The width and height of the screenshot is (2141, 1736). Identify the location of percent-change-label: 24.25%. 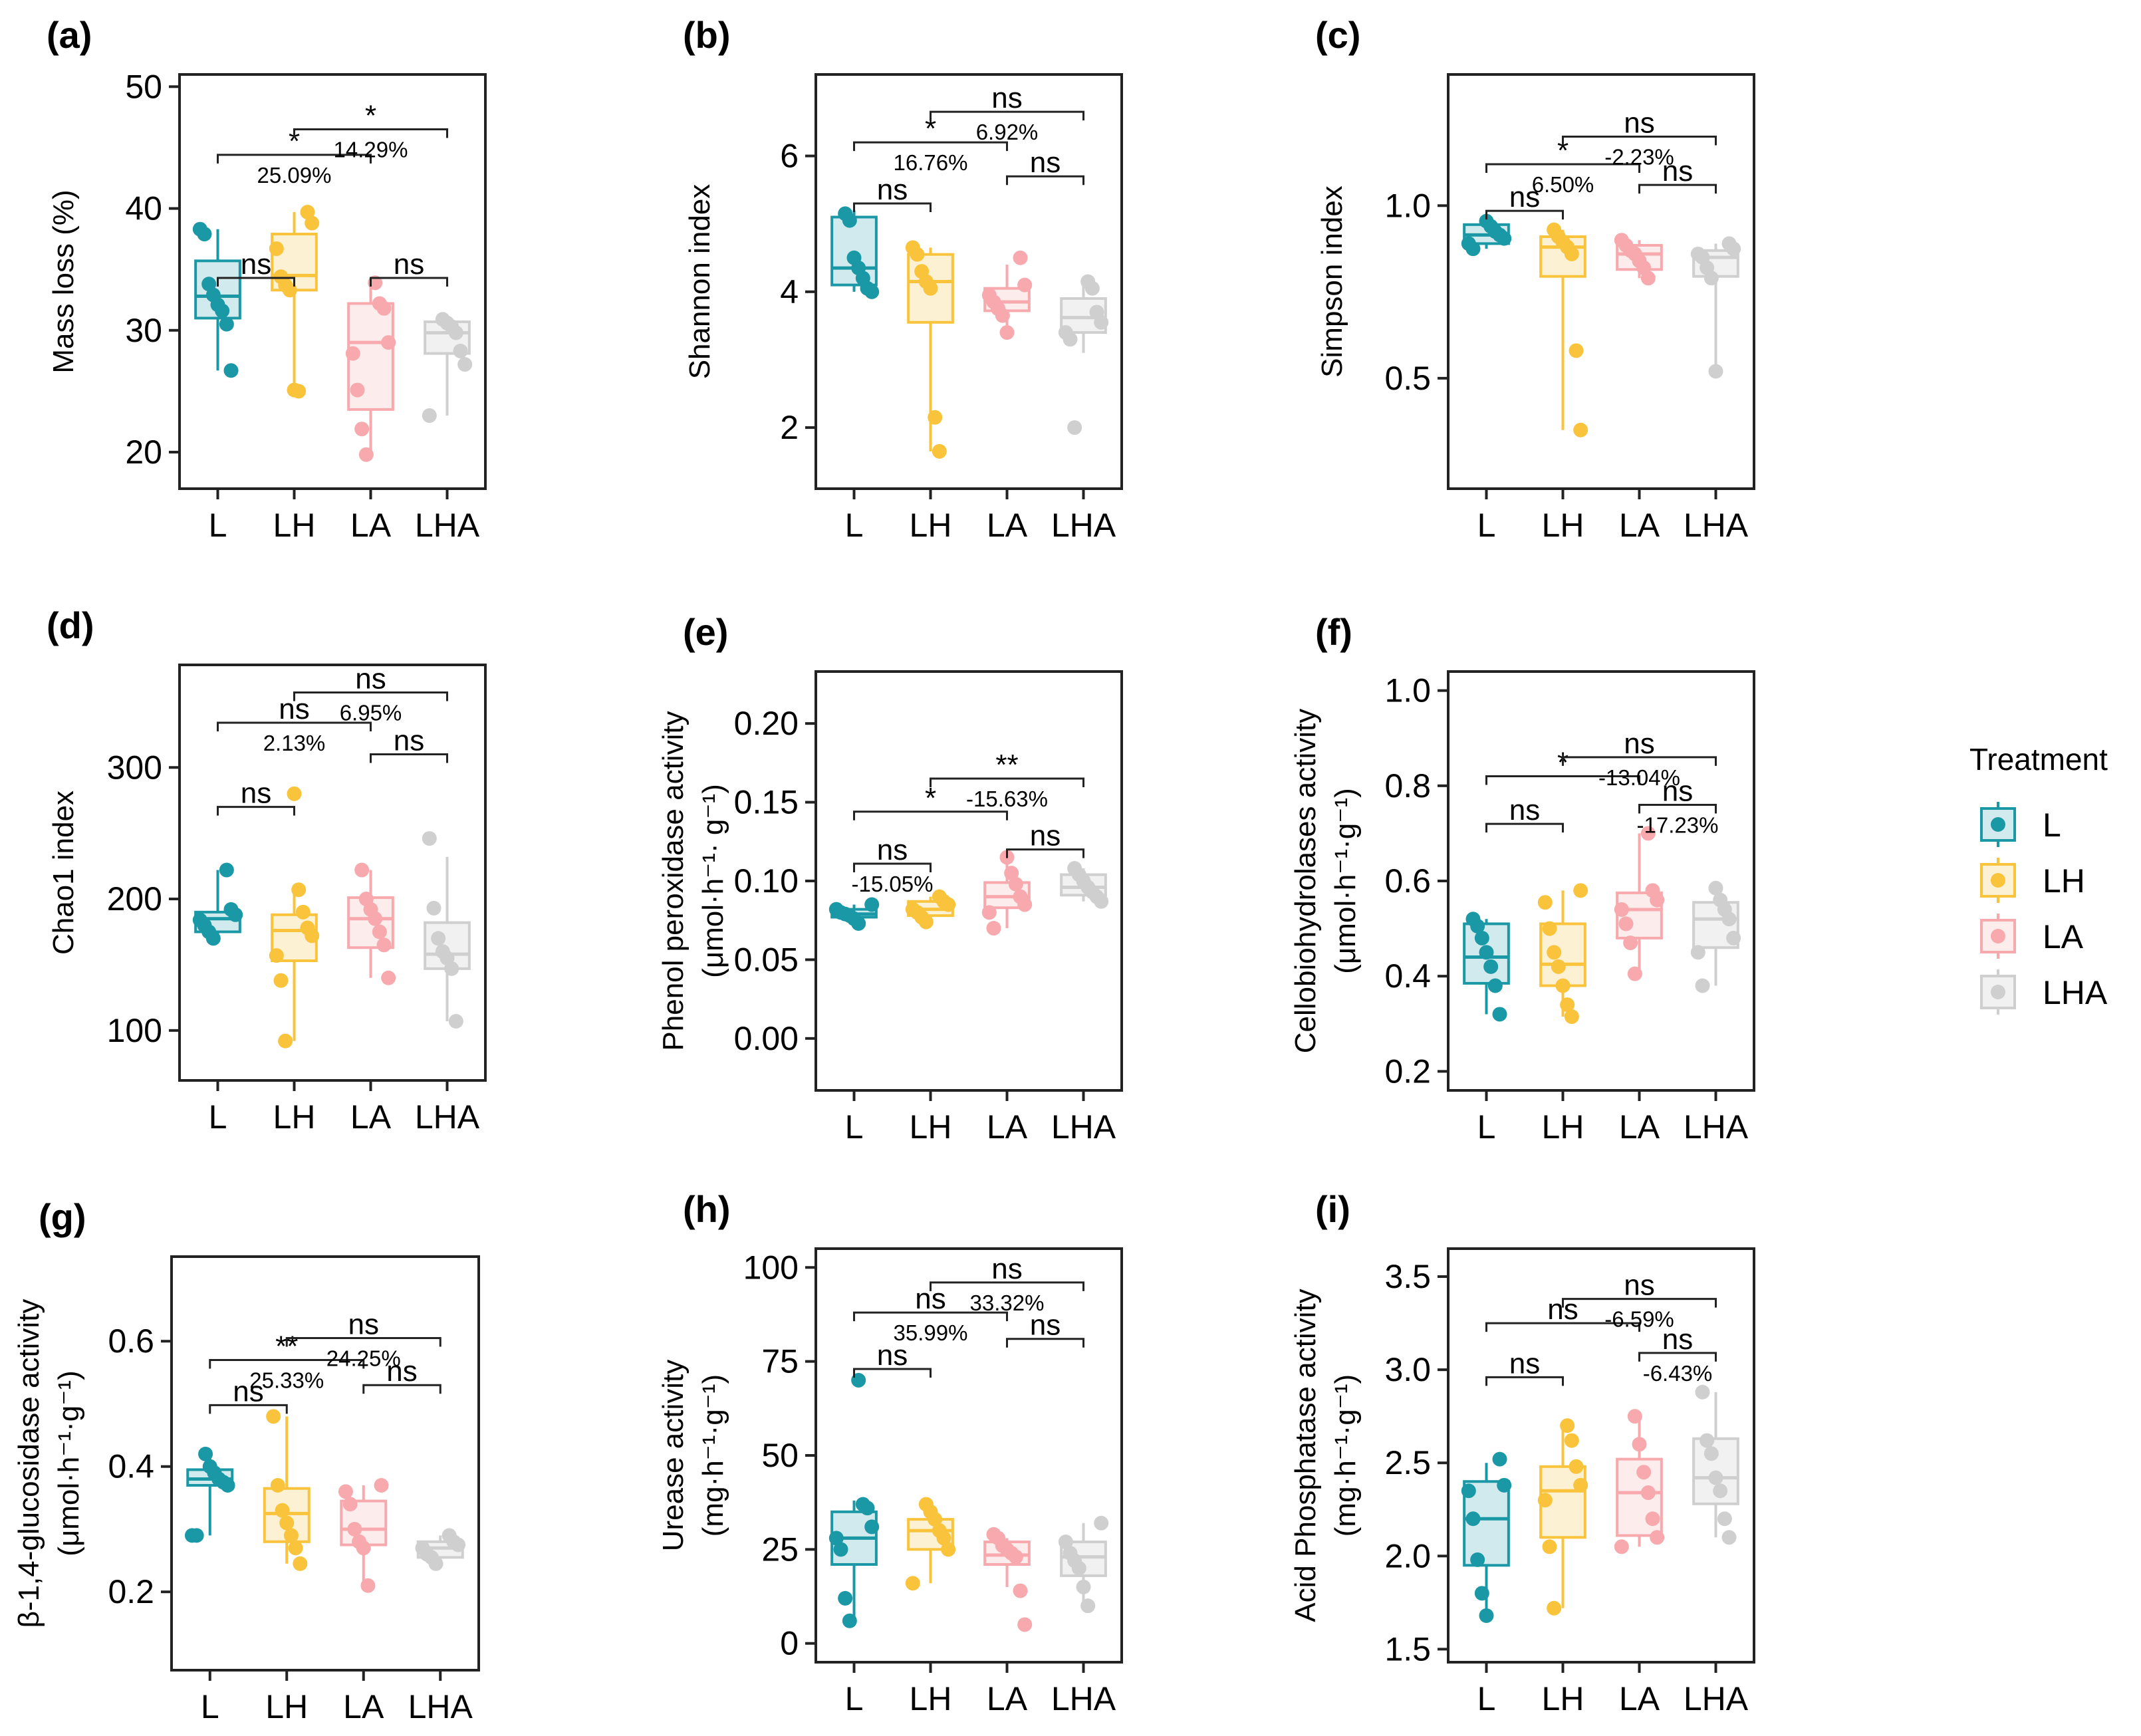
(363, 1359).